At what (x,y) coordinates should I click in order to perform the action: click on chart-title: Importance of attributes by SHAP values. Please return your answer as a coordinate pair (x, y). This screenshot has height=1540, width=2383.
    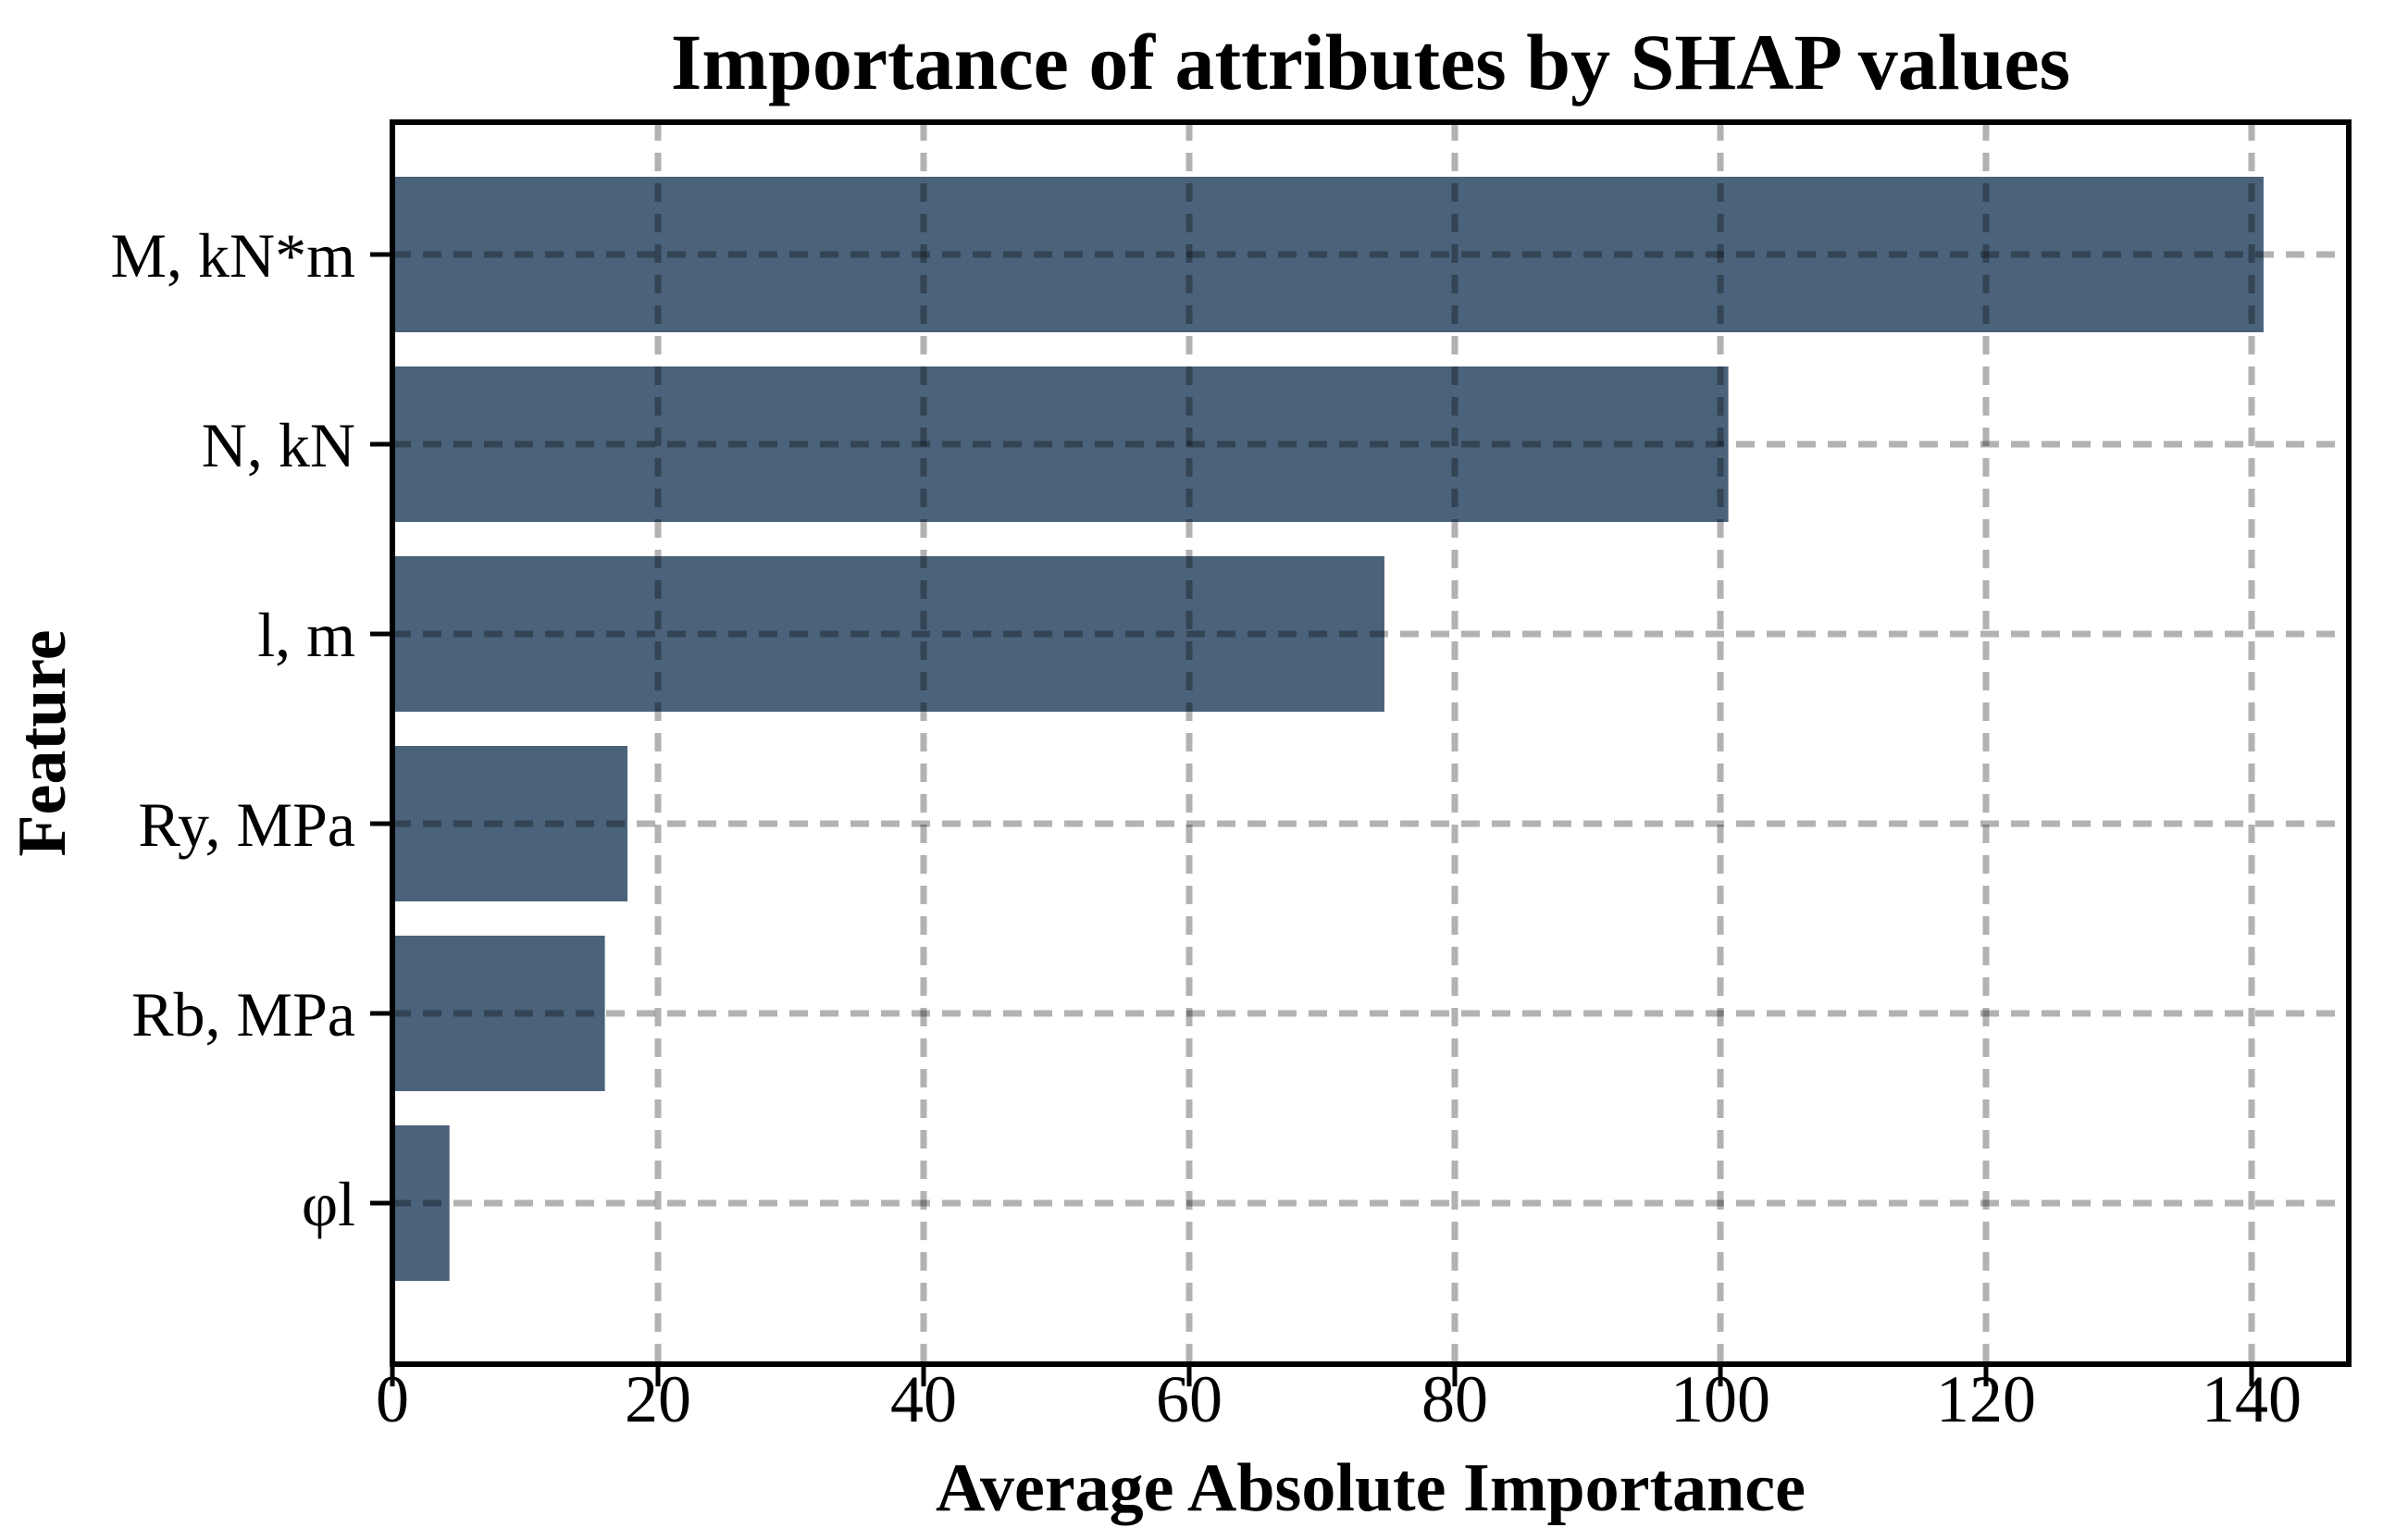
    Looking at the image, I should click on (1370, 62).